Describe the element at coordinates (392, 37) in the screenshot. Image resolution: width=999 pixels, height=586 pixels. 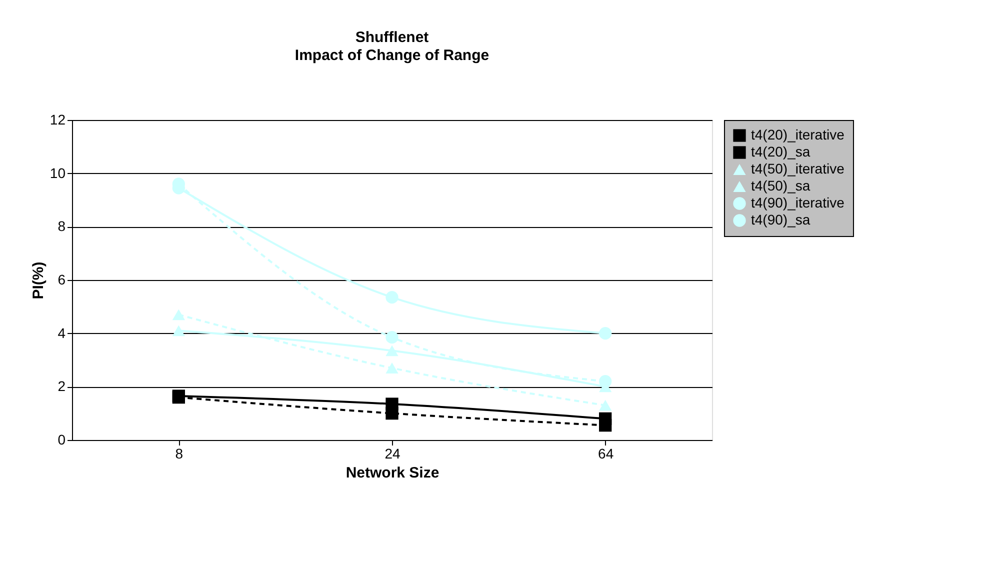
I see `chart-title: Shufflenet` at that location.